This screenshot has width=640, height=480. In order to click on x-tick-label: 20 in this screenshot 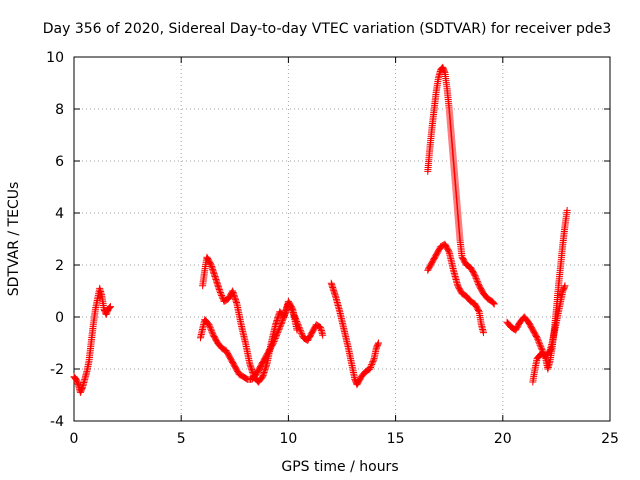, I will do `click(503, 439)`.